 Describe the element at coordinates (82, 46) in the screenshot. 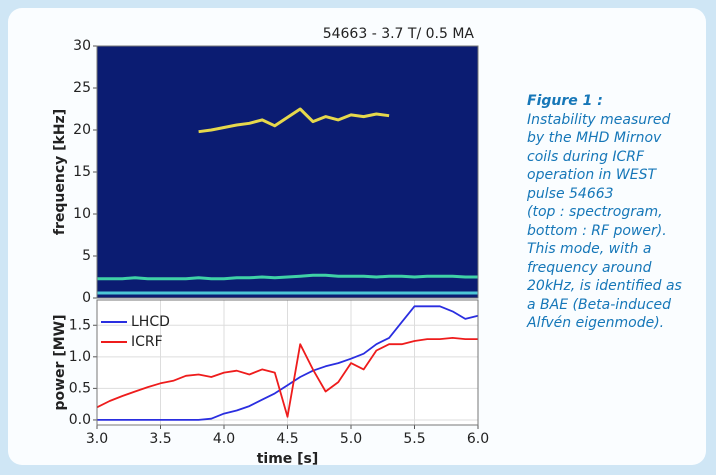

I see `y-tick-label: 30` at that location.